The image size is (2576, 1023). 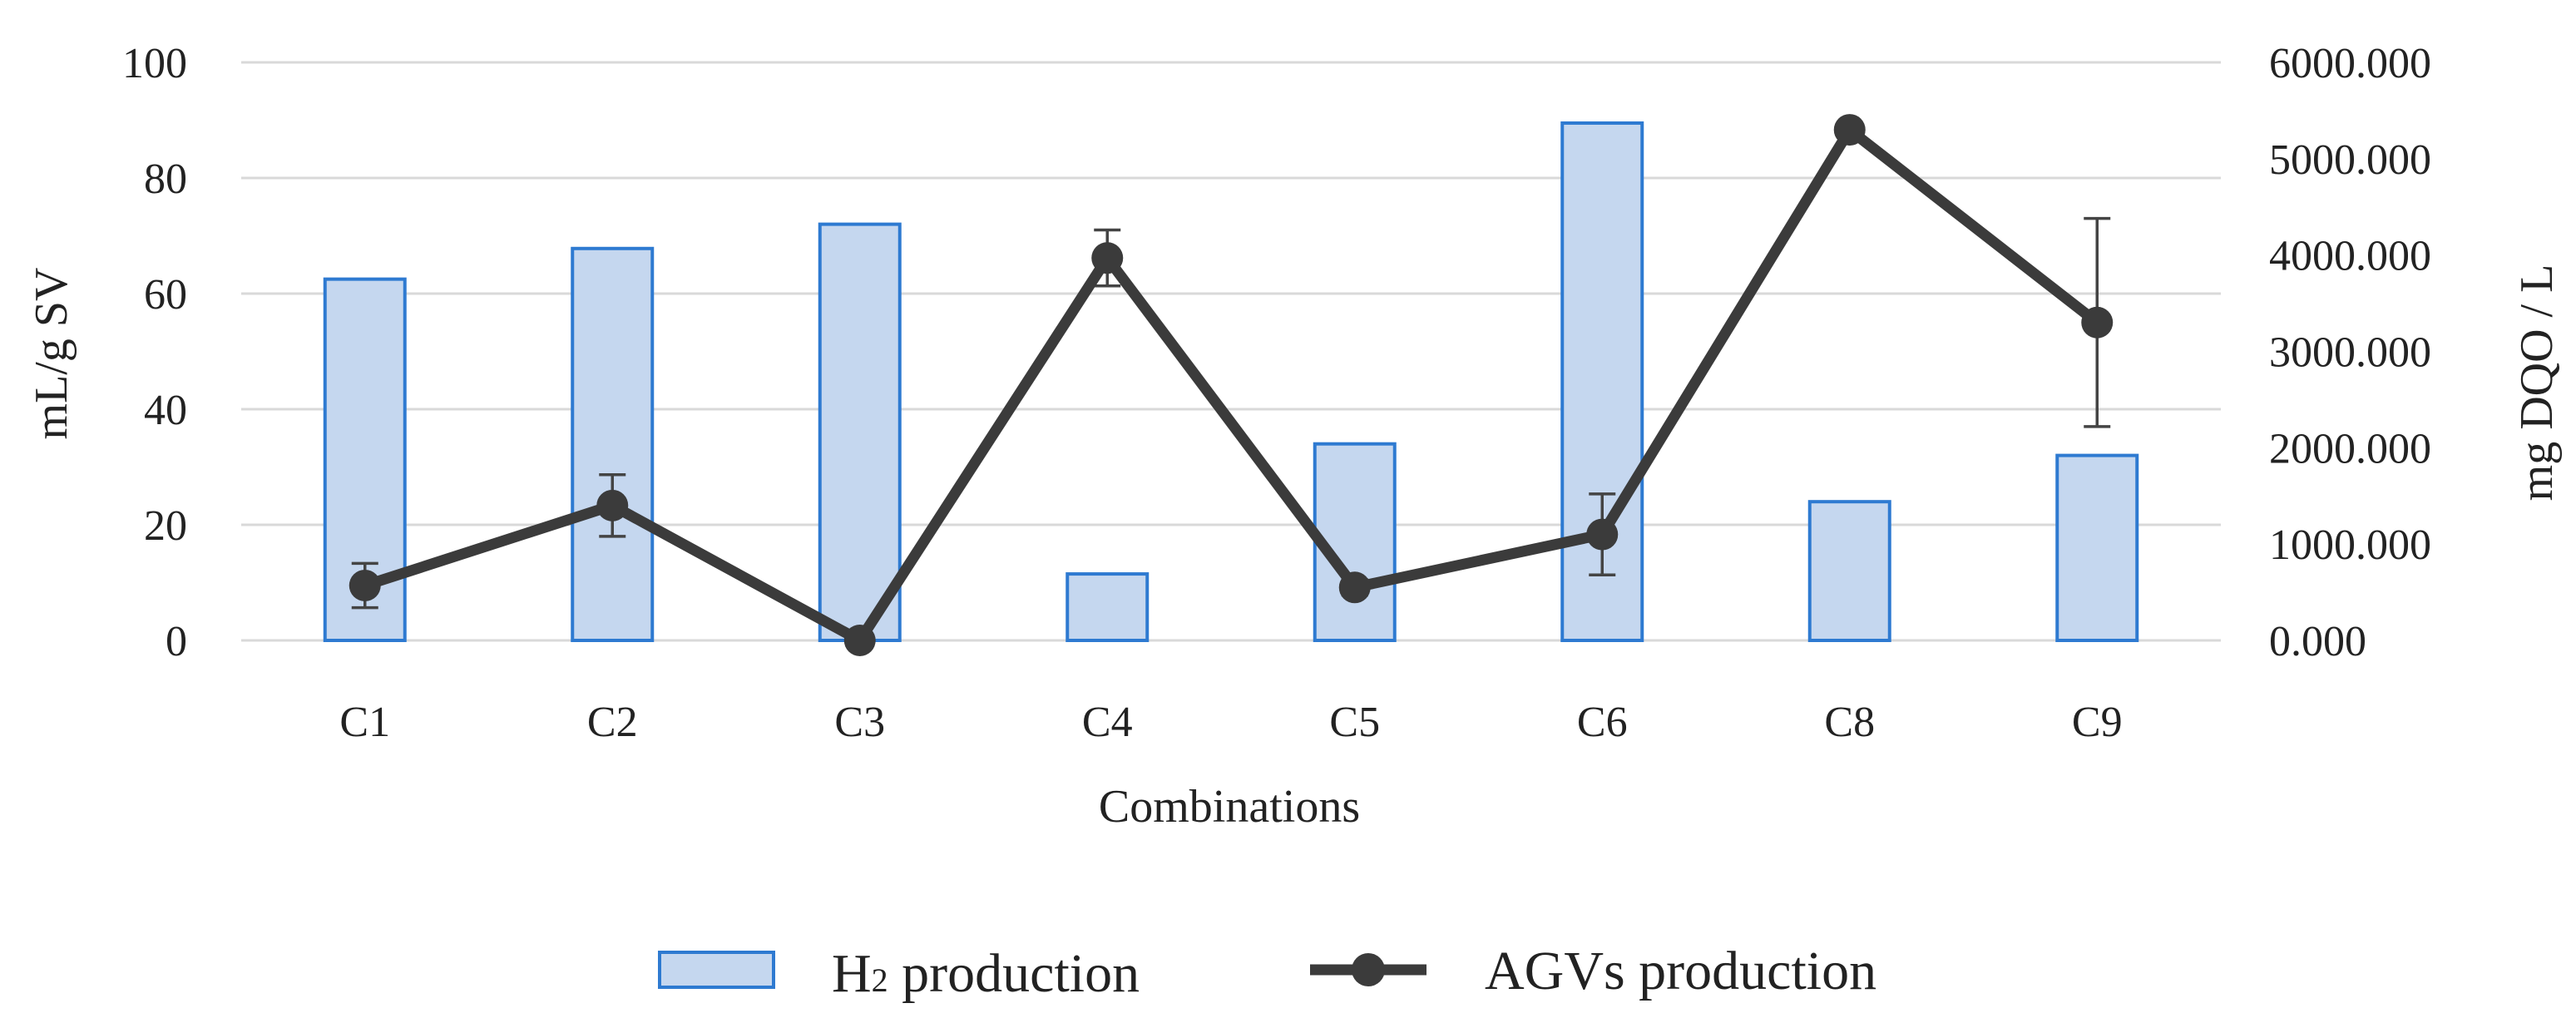 I want to click on left-axis-ticks: 0 20 40 60 80 100, so click(x=154, y=352).